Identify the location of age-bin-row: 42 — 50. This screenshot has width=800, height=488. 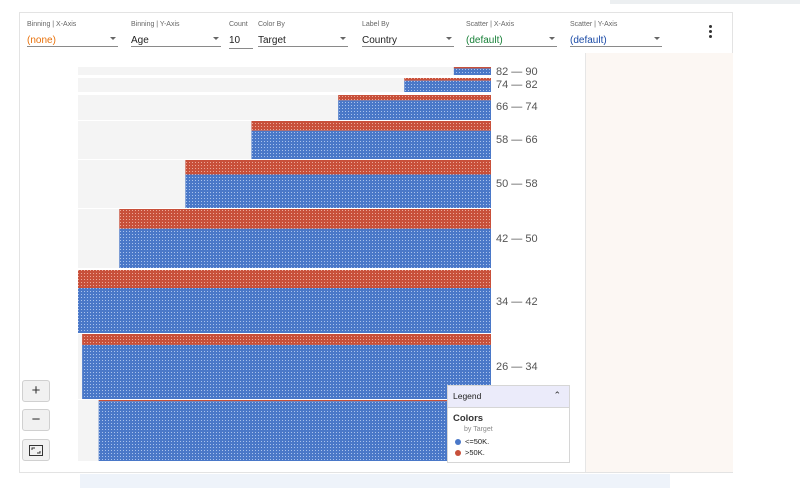
(308, 238).